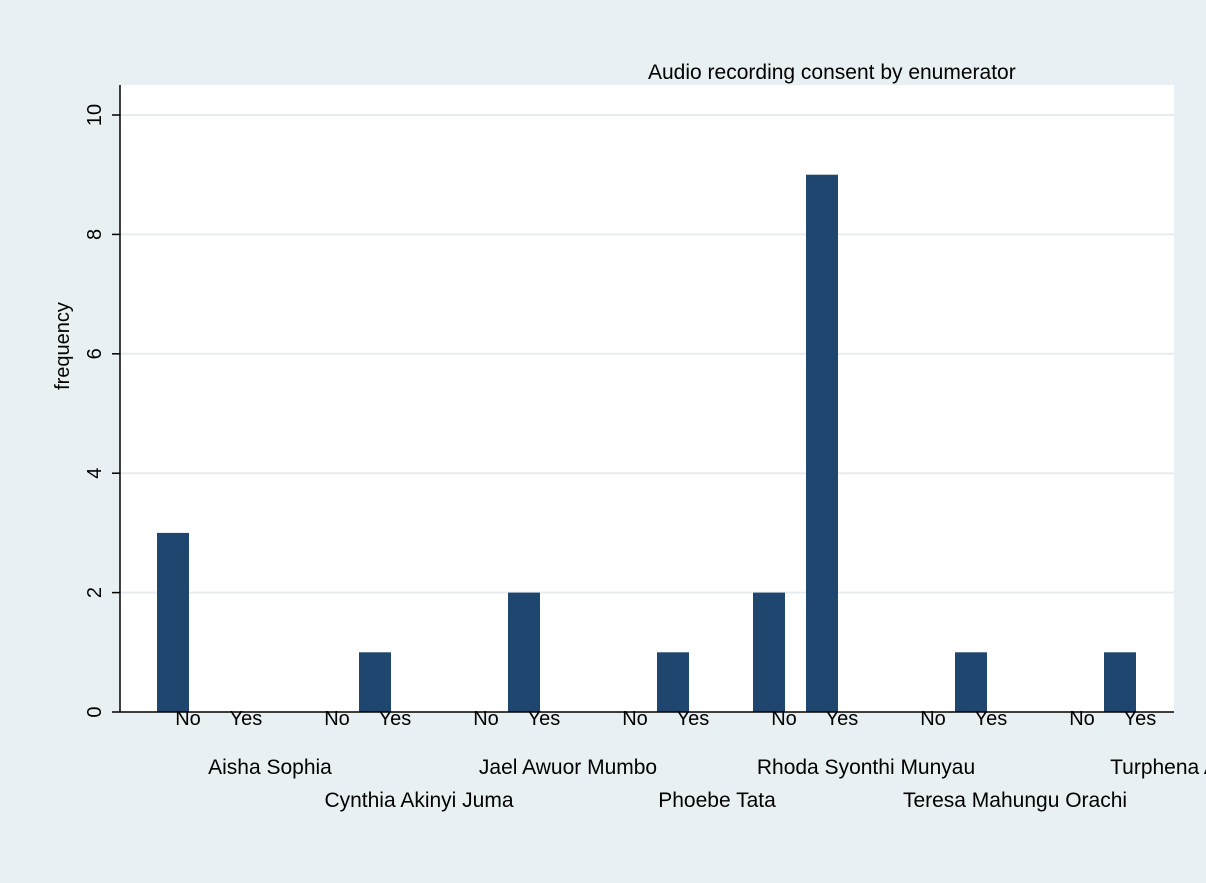 The width and height of the screenshot is (1206, 883). Describe the element at coordinates (95, 592) in the screenshot. I see `y-tick-label: 2` at that location.